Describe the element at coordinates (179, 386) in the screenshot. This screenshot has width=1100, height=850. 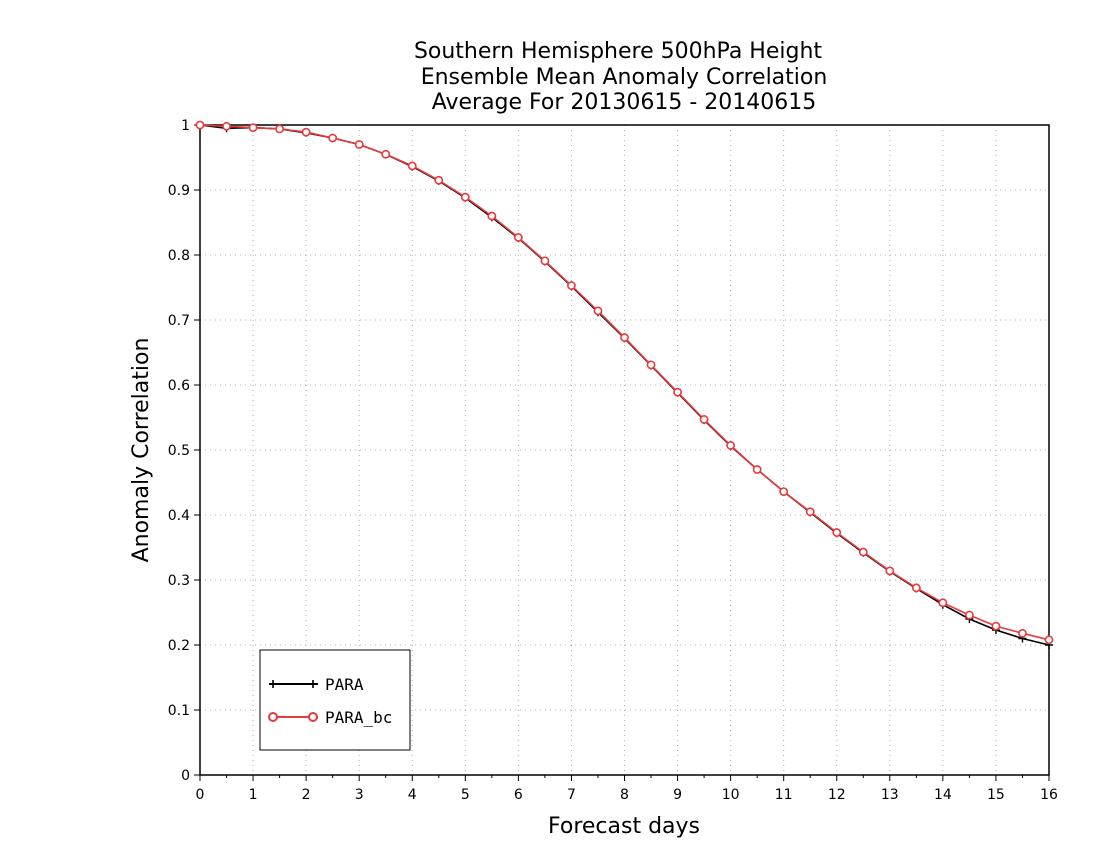
I see `y-tick-label: 0.6` at that location.